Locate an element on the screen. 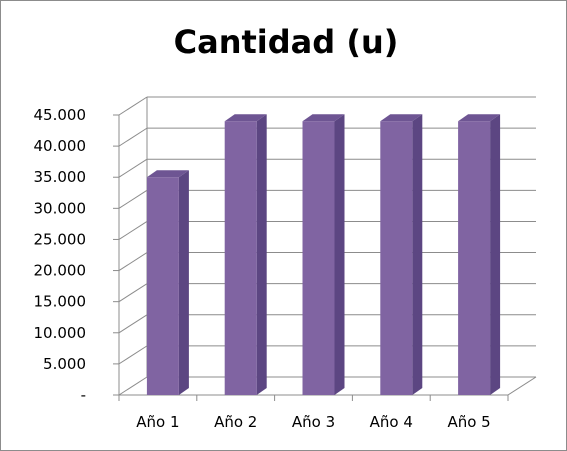 This screenshot has width=567, height=451. y-tick-label: 40.000 is located at coordinates (60, 146).